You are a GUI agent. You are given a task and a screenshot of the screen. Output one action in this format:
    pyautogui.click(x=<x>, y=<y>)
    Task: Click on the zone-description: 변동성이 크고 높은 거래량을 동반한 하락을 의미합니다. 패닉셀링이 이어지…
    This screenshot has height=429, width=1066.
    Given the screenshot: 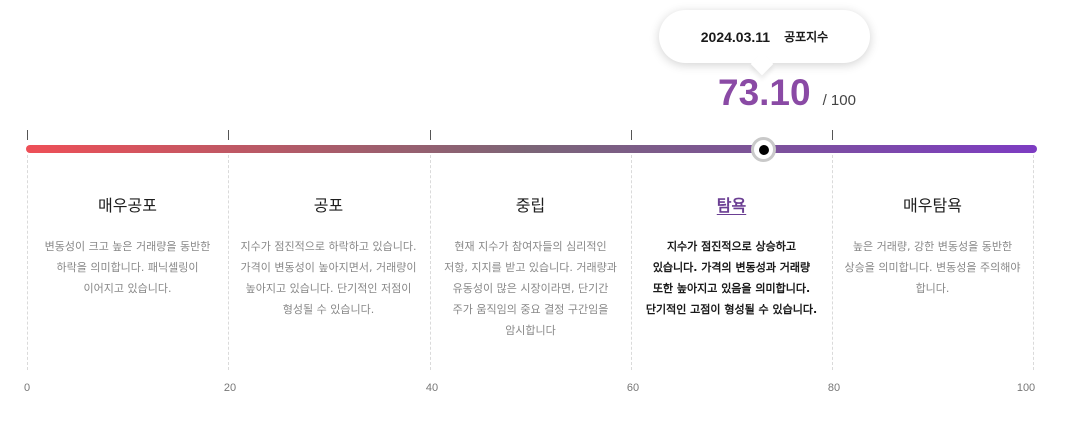 What is the action you would take?
    pyautogui.click(x=127, y=267)
    